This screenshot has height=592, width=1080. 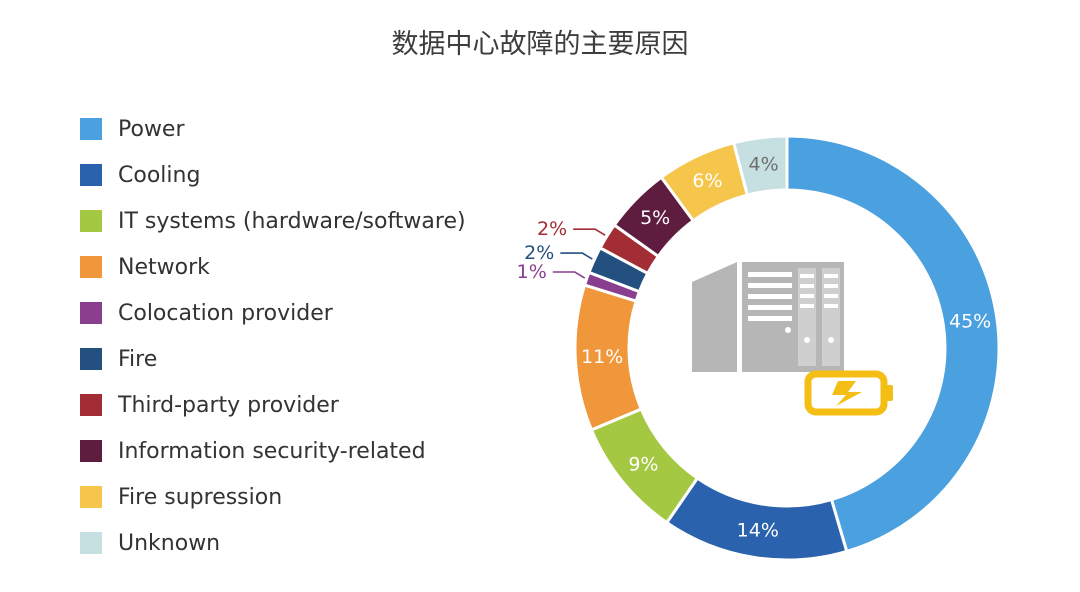 I want to click on legend-label-it-systems: IT systems (hardware/software), so click(x=292, y=221).